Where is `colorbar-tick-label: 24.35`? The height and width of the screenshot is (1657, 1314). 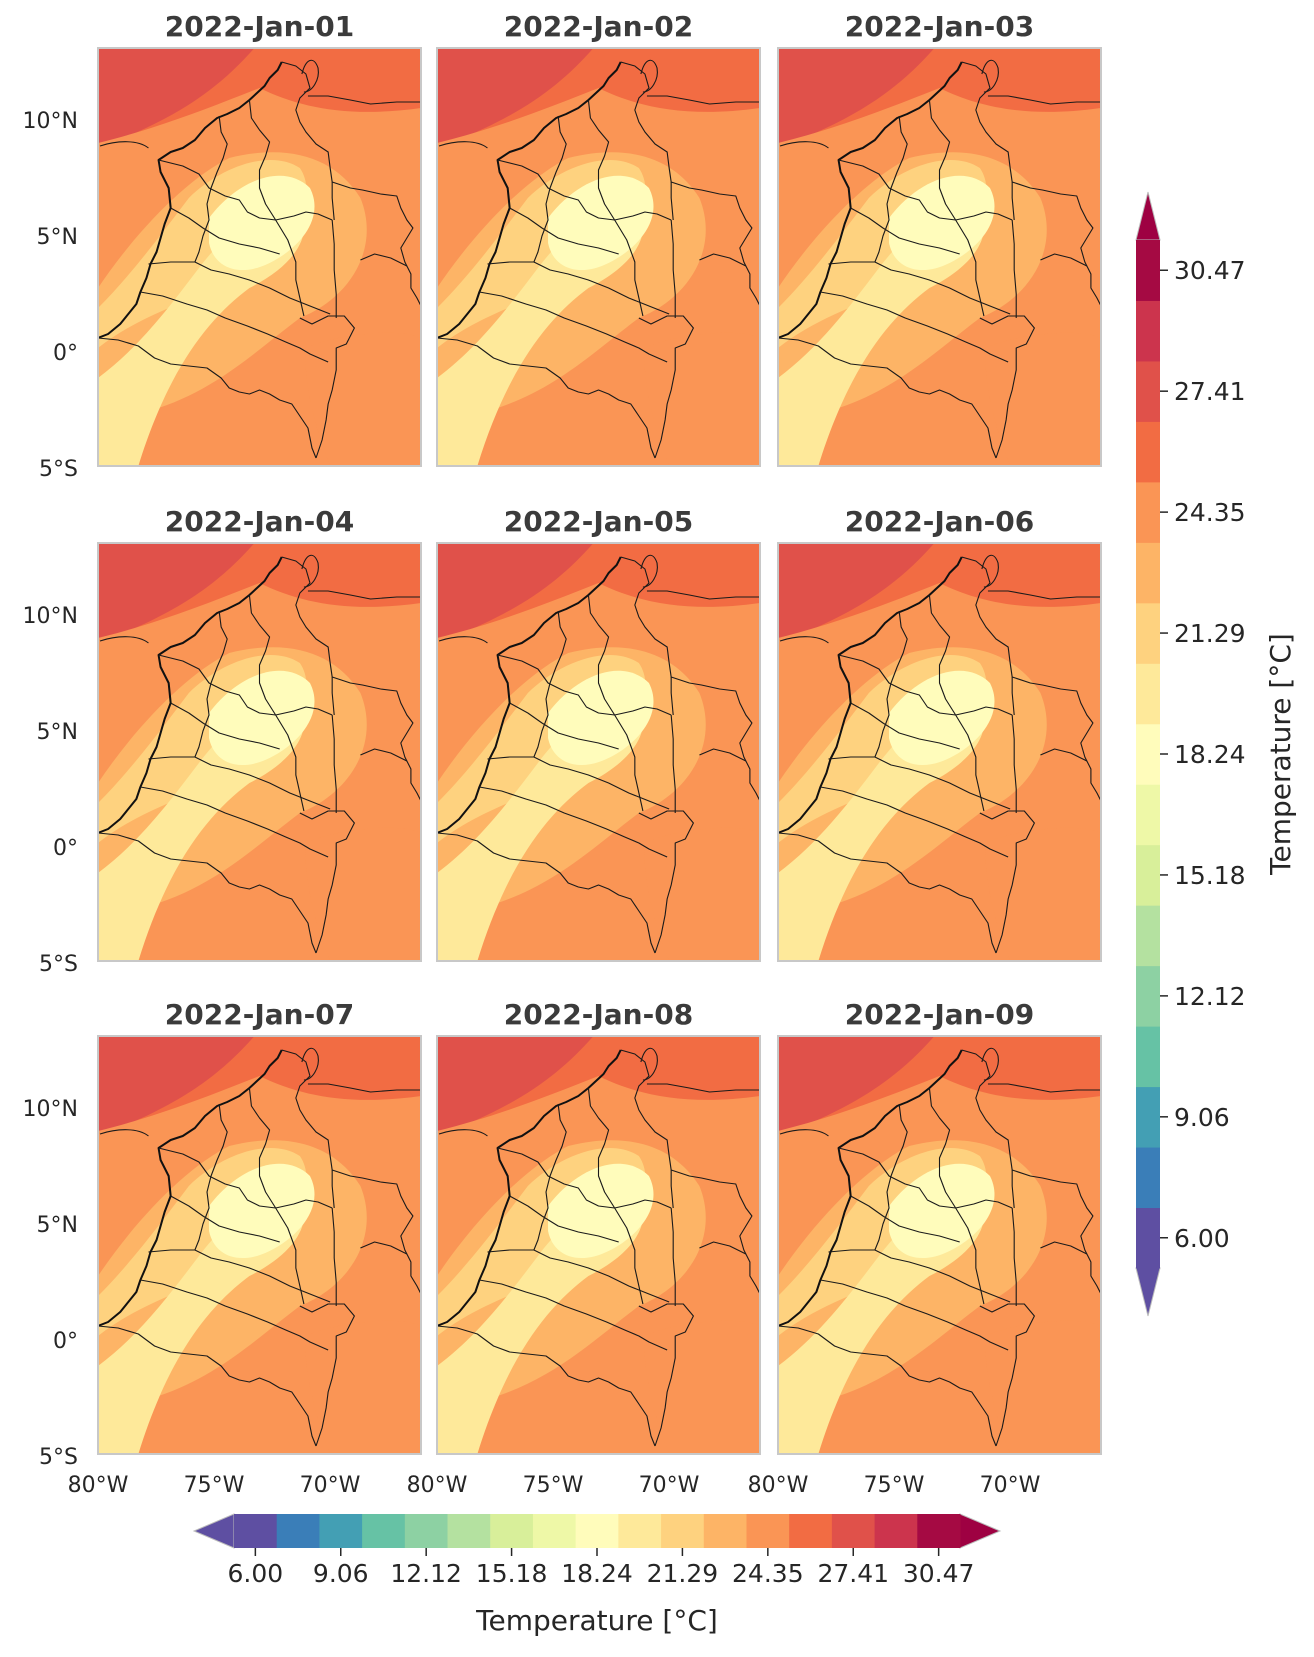
colorbar-tick-label: 24.35 is located at coordinates (768, 1573).